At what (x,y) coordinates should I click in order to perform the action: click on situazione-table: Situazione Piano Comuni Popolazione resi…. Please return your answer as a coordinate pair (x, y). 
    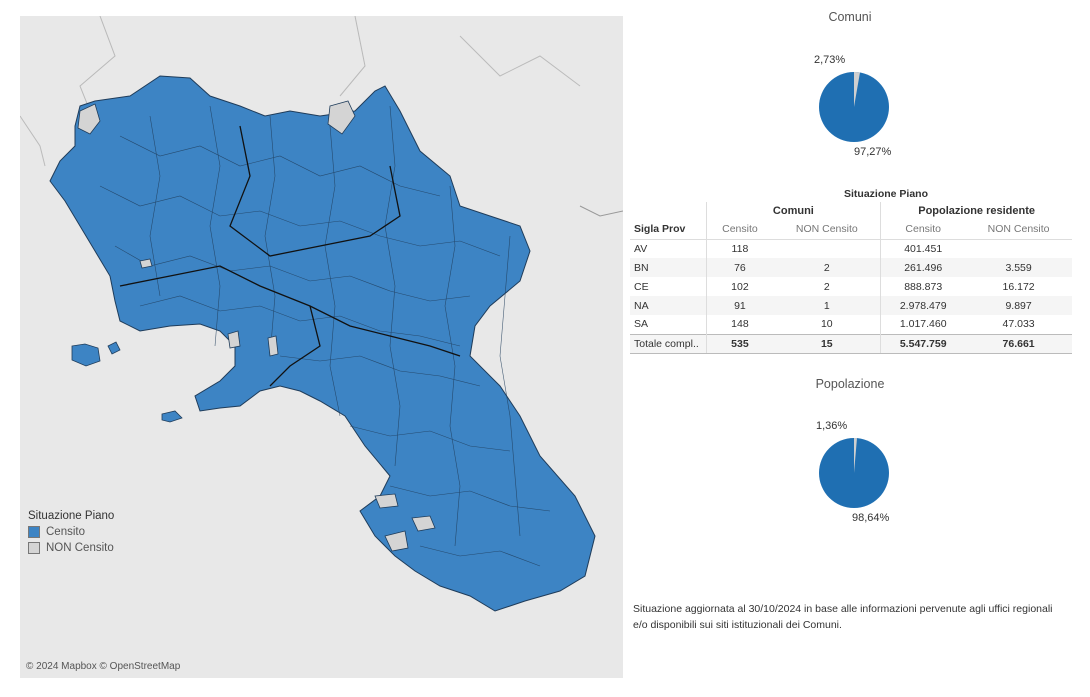
    Looking at the image, I should click on (851, 270).